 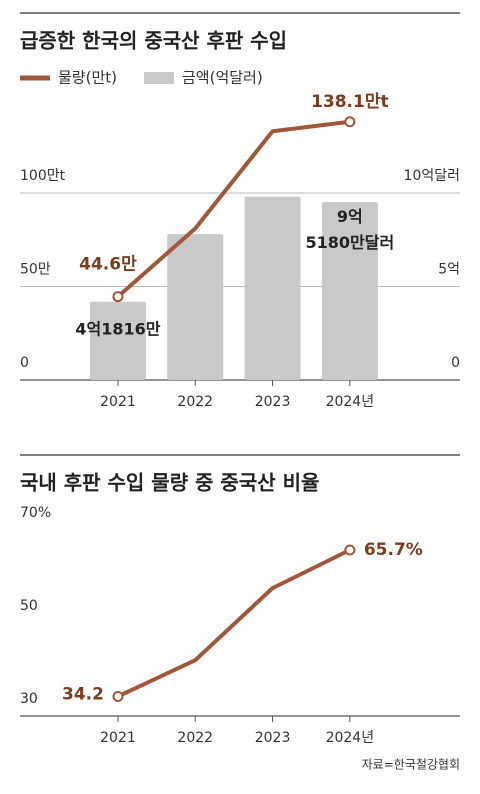 What do you see at coordinates (35, 270) in the screenshot?
I see `y-tick-label: 50만` at bounding box center [35, 270].